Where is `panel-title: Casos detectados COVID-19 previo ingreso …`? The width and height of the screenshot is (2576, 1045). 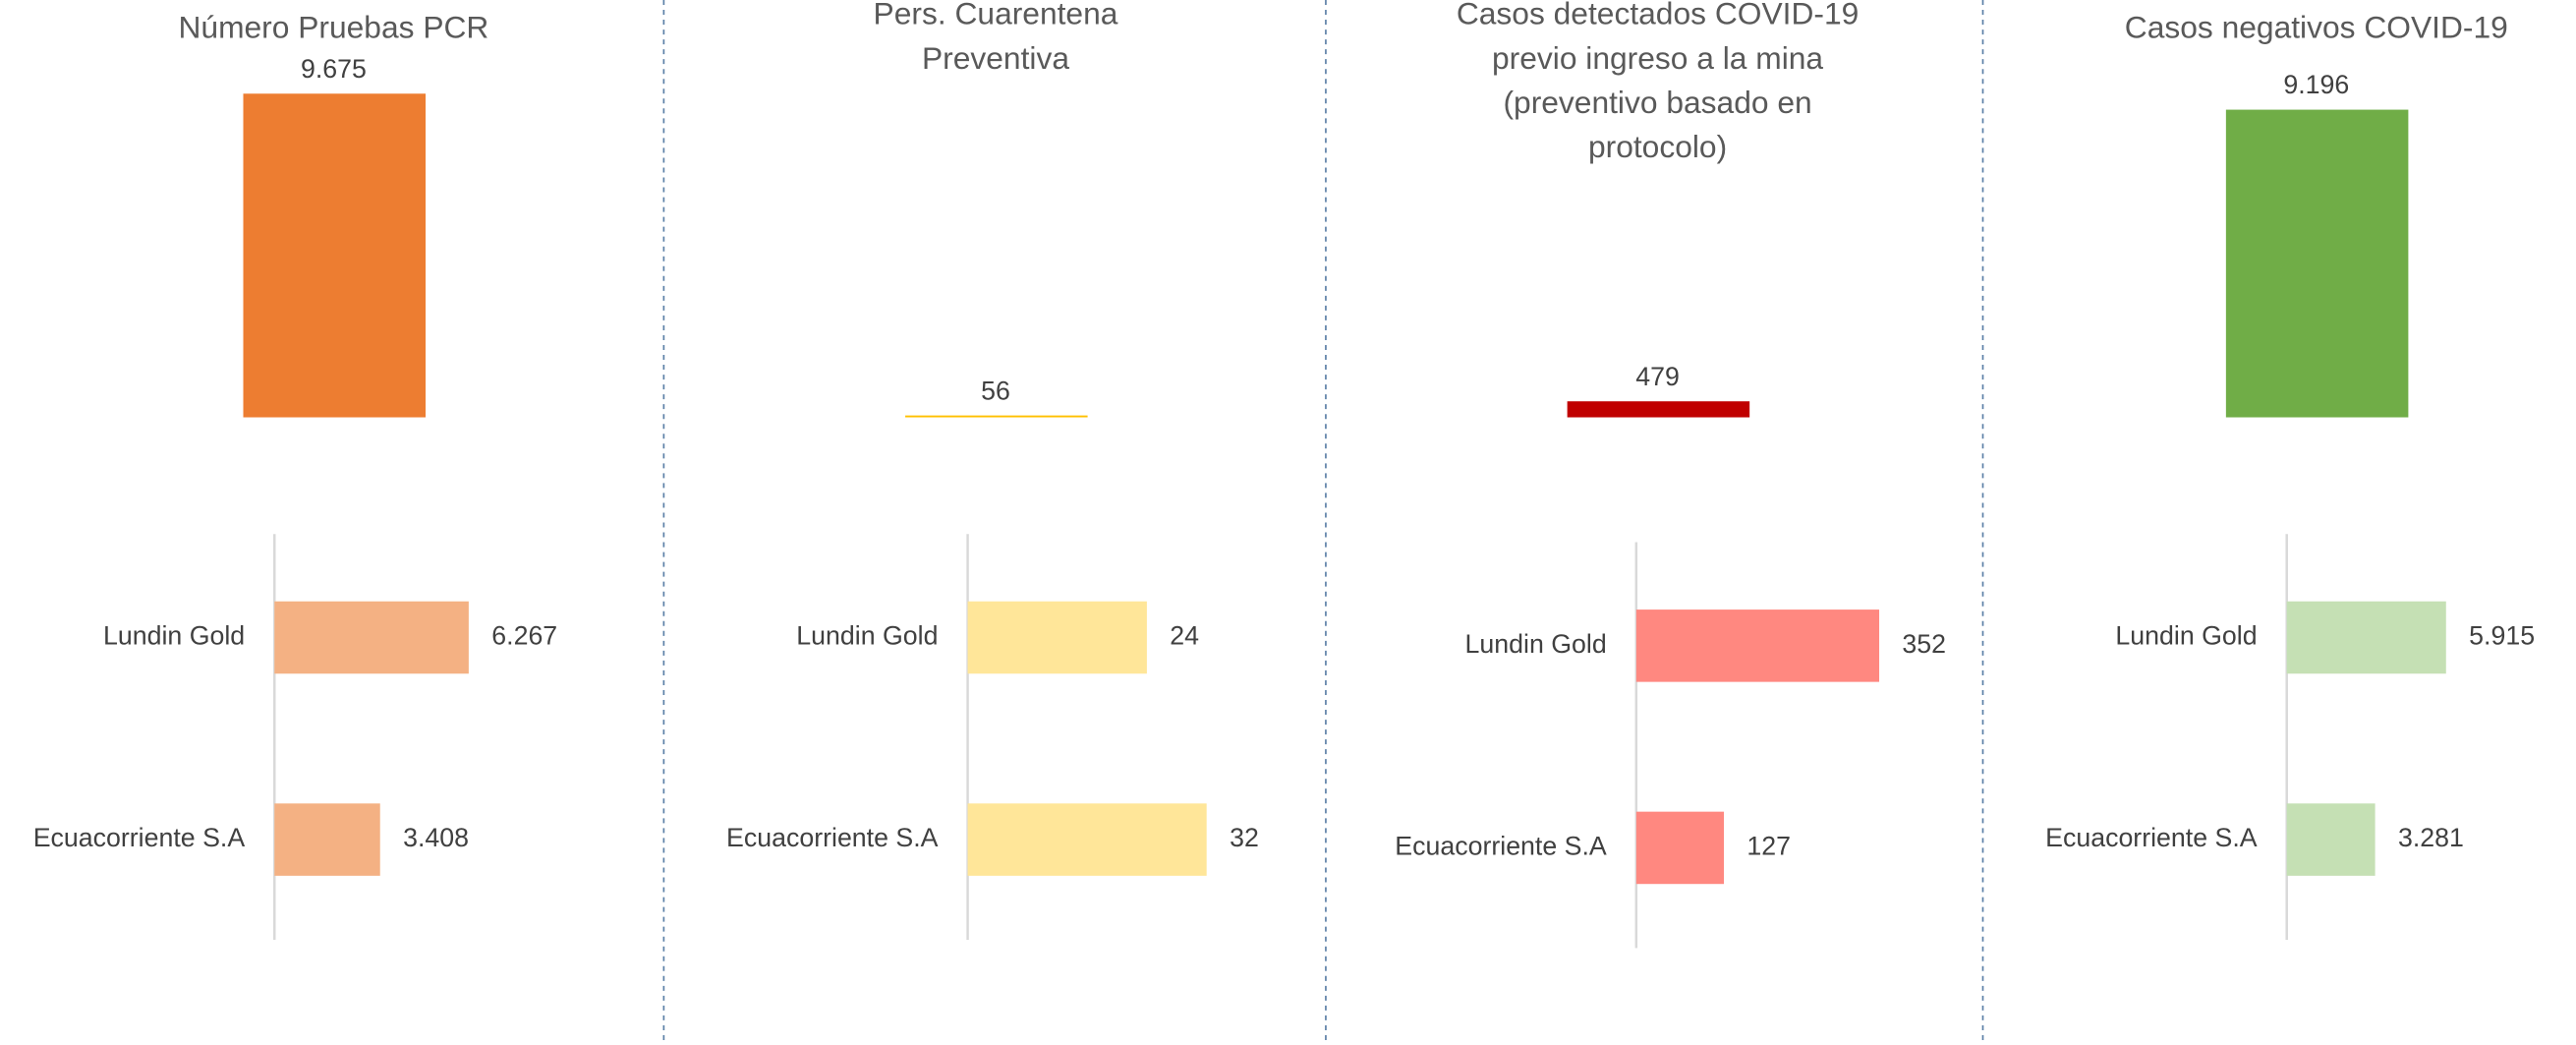 panel-title: Casos detectados COVID-19 previo ingreso … is located at coordinates (1658, 82).